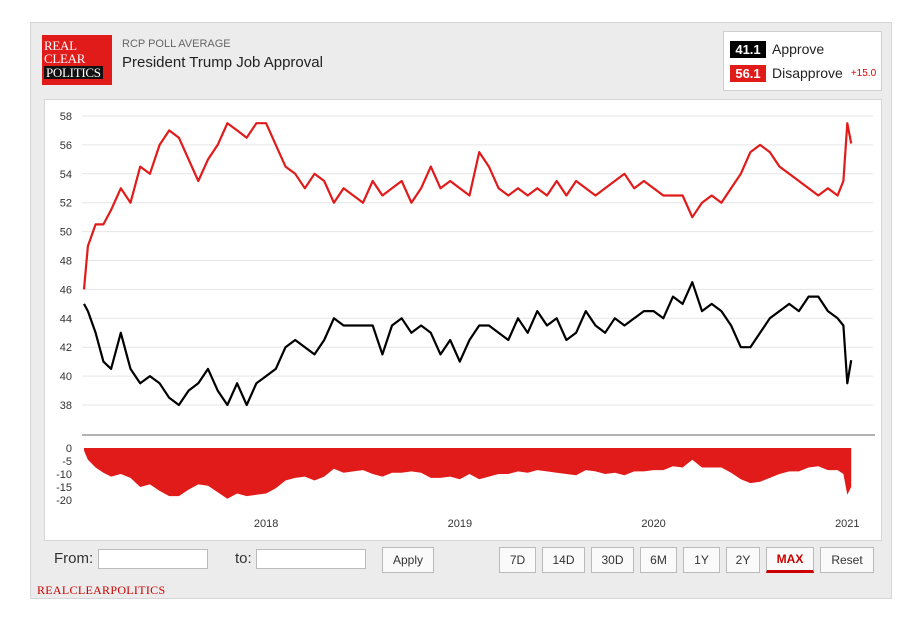  Describe the element at coordinates (74, 558) in the screenshot. I see `from-label: From:` at that location.